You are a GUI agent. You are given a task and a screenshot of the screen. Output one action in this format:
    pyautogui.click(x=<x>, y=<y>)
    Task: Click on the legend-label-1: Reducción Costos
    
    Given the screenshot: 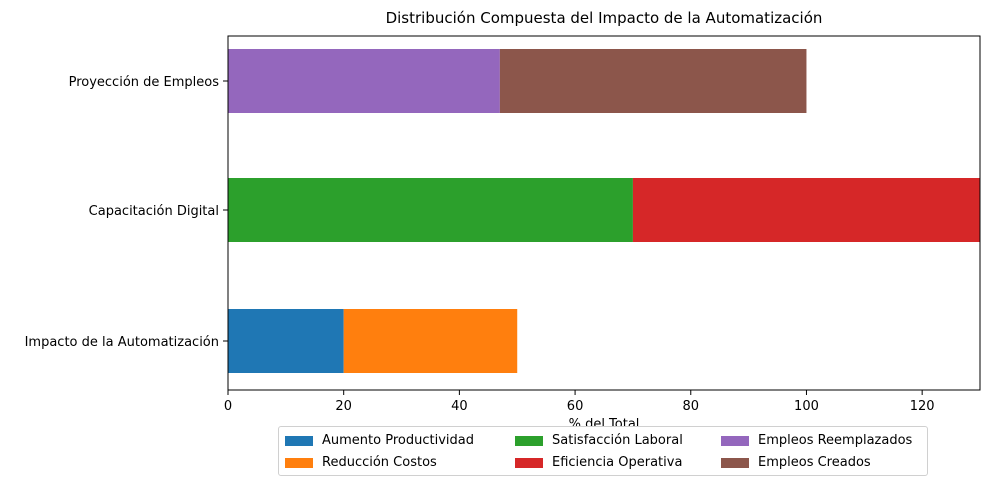 What is the action you would take?
    pyautogui.click(x=379, y=462)
    